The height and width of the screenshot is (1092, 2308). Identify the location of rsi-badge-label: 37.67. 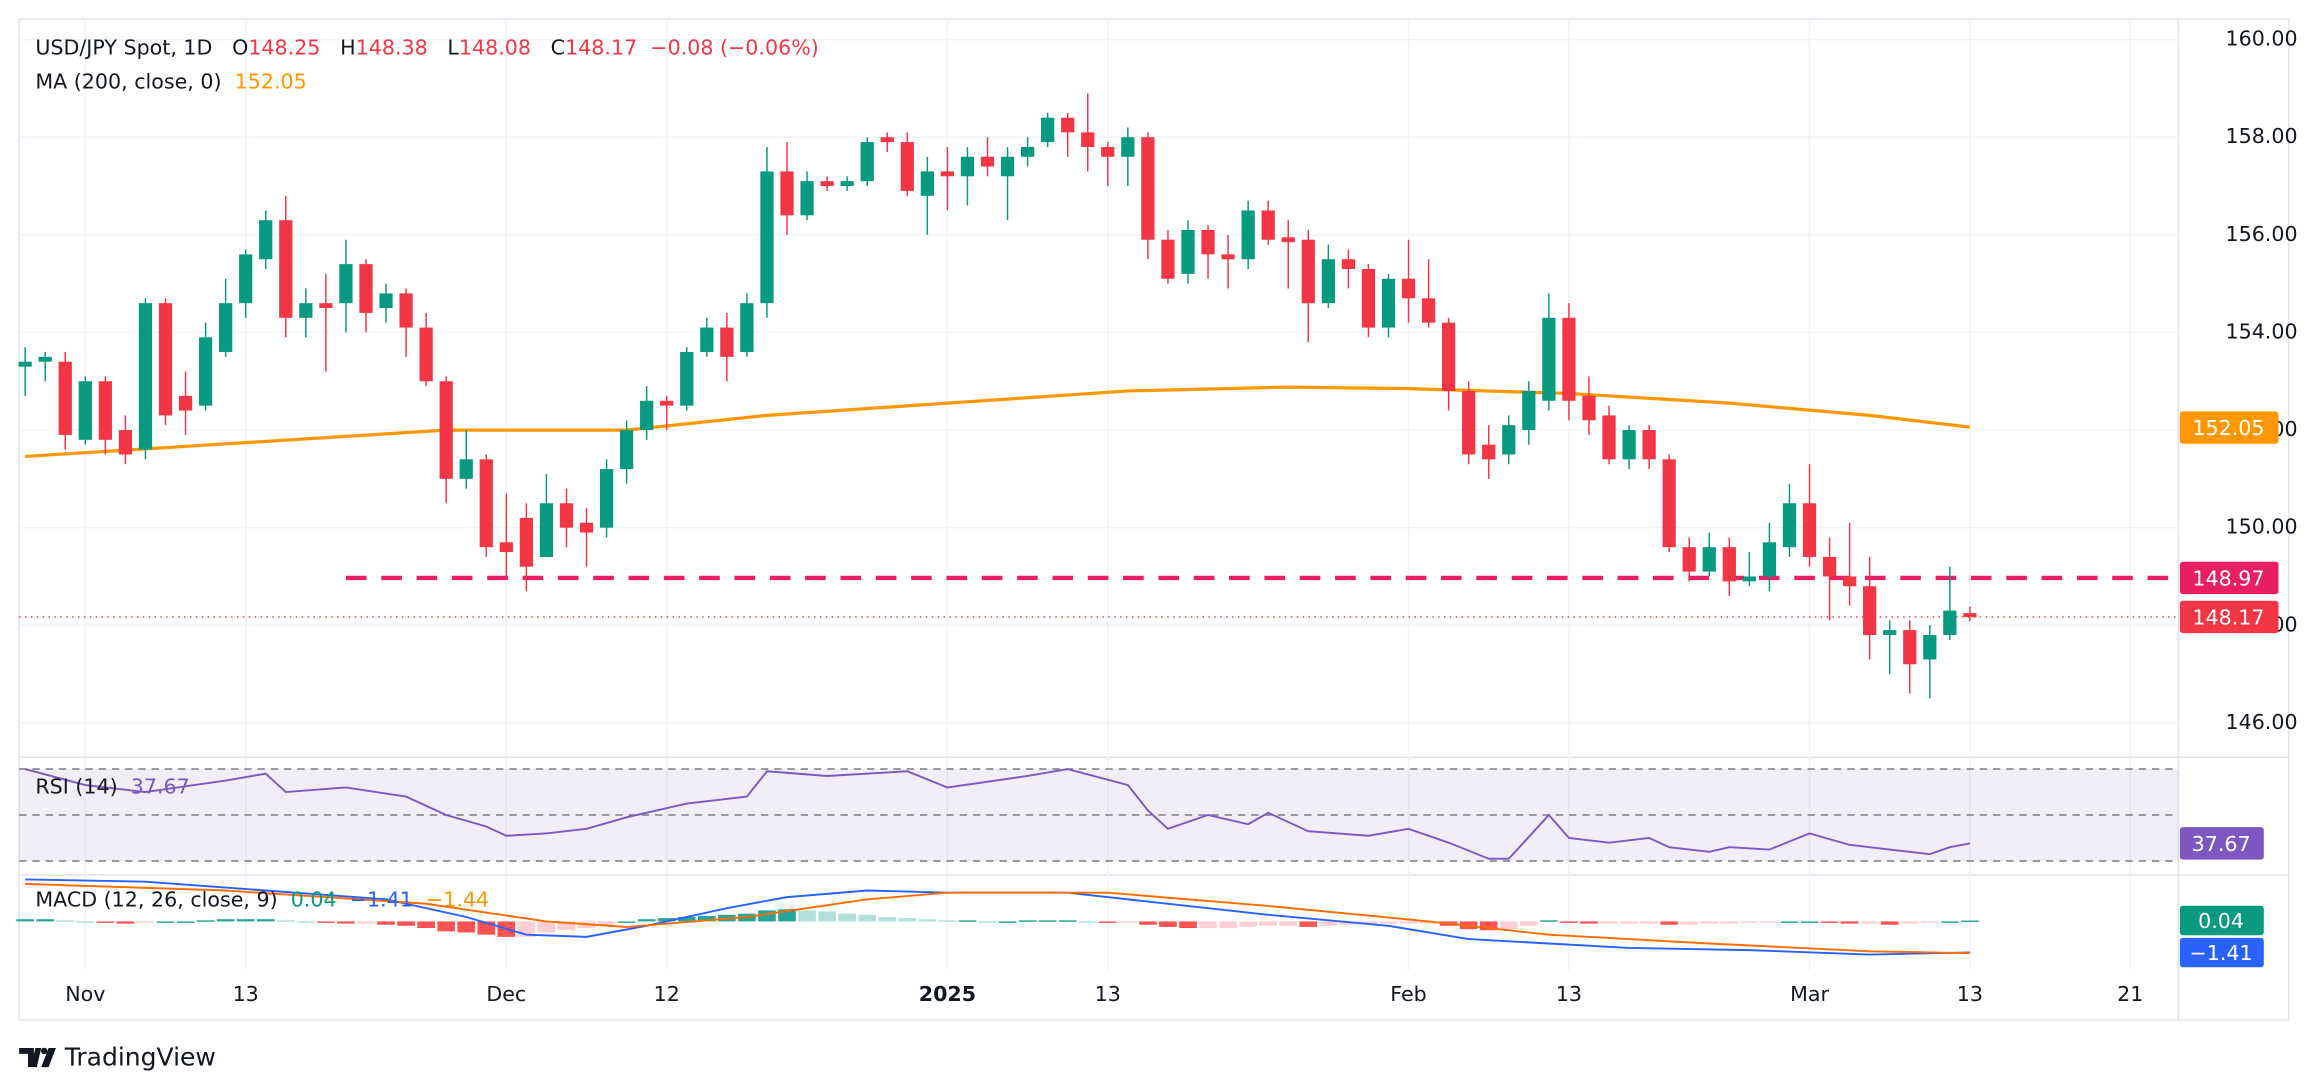
(2221, 844).